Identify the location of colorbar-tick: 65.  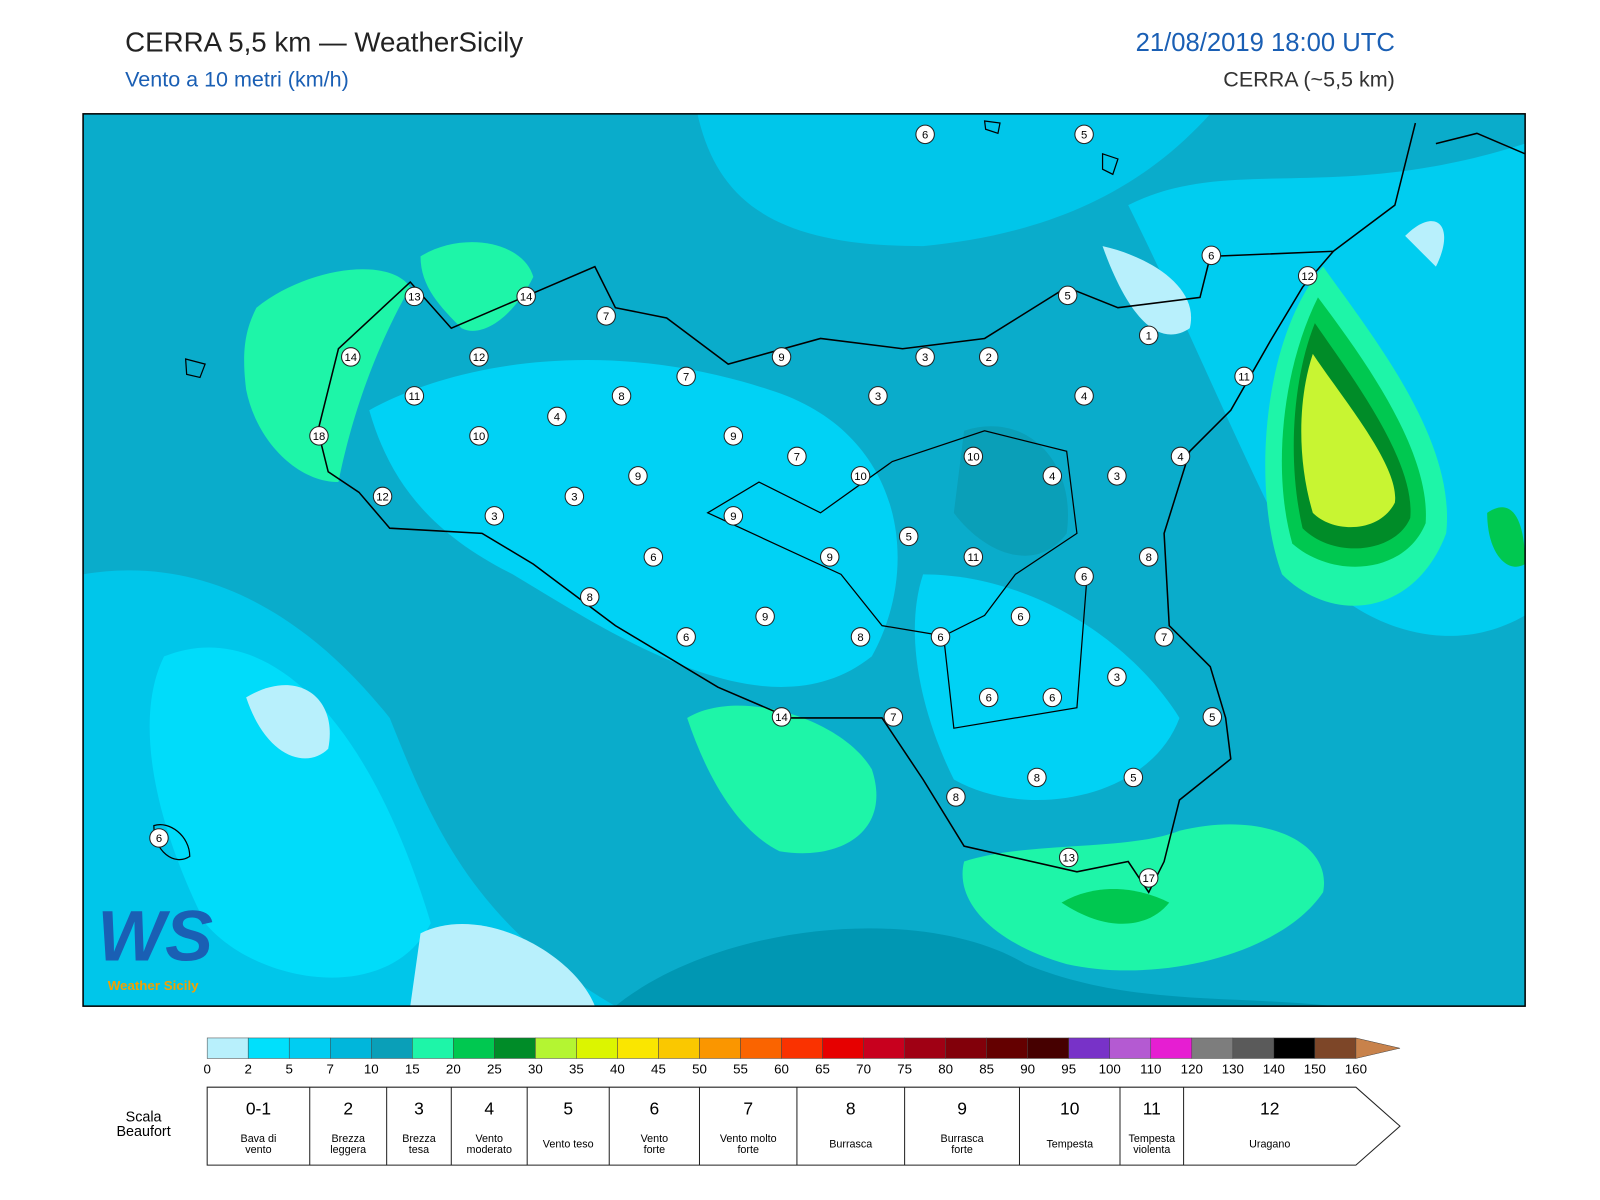
(822, 1068).